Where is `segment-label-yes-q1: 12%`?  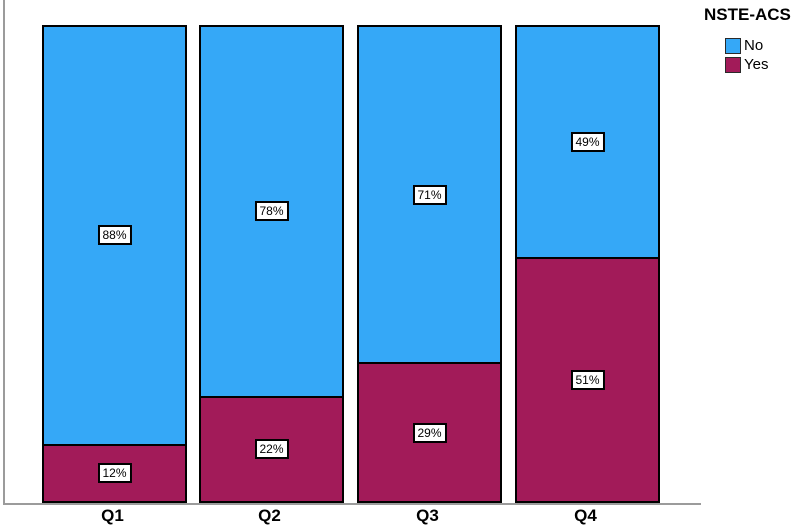
segment-label-yes-q1: 12% is located at coordinates (114, 473).